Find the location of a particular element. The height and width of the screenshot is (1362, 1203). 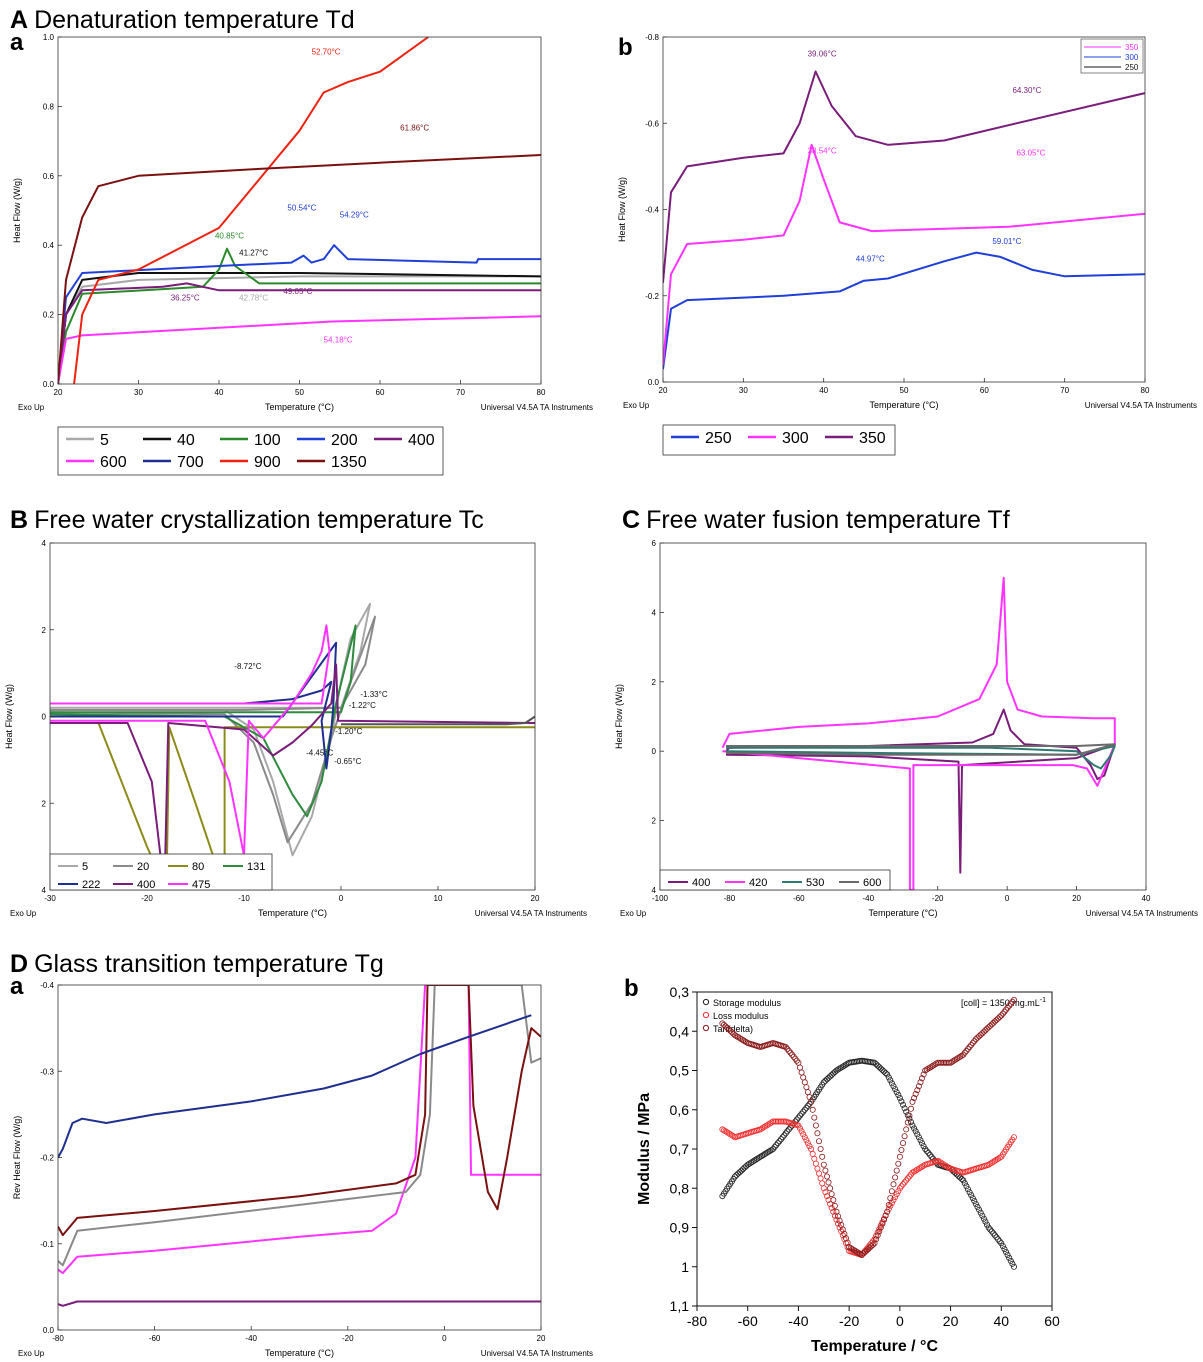

x-tick-label: -40 is located at coordinates (251, 1338).